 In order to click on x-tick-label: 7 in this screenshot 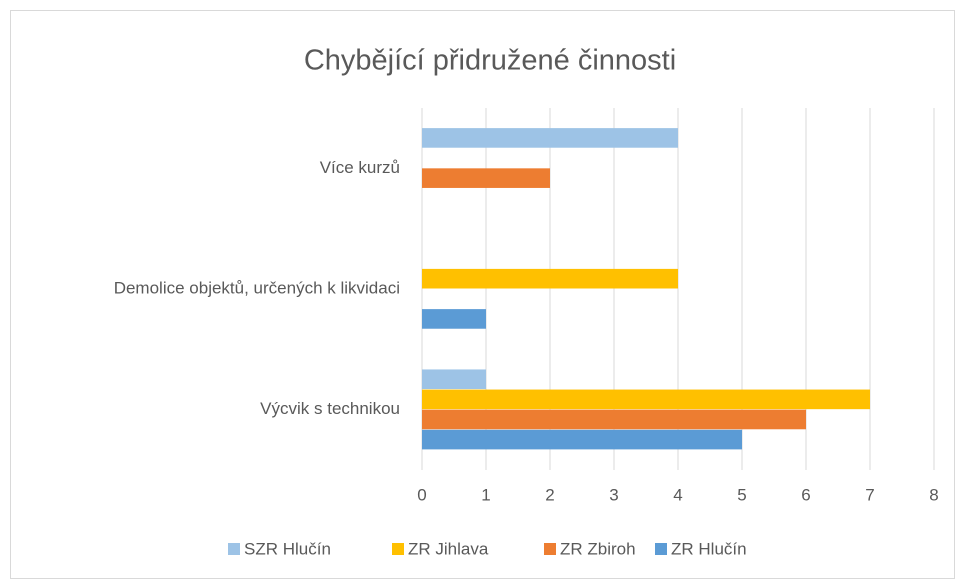, I will do `click(869, 494)`.